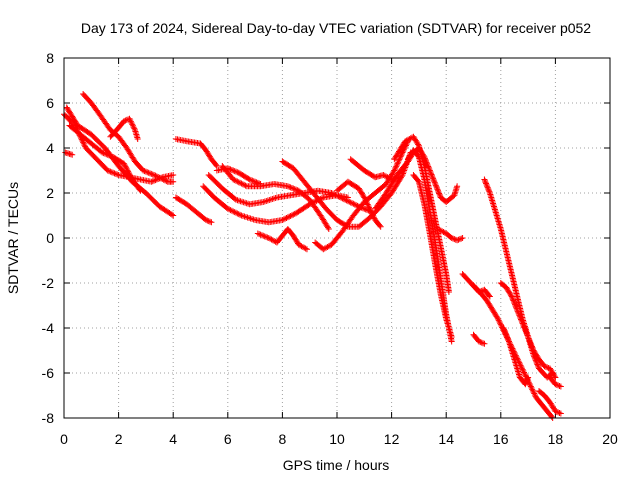  I want to click on series-arc30, so click(555, 382).